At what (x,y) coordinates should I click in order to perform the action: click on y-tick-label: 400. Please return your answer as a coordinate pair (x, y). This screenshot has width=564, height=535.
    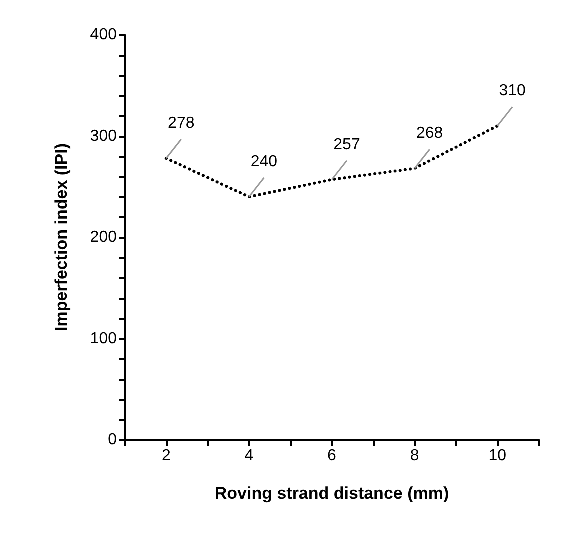
    Looking at the image, I should click on (104, 35).